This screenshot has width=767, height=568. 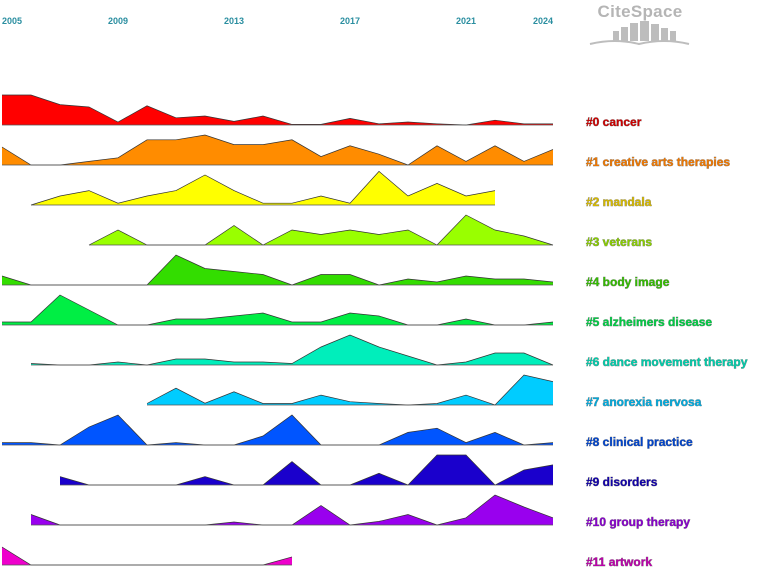 I want to click on year-tick-label: 2013, so click(x=234, y=21).